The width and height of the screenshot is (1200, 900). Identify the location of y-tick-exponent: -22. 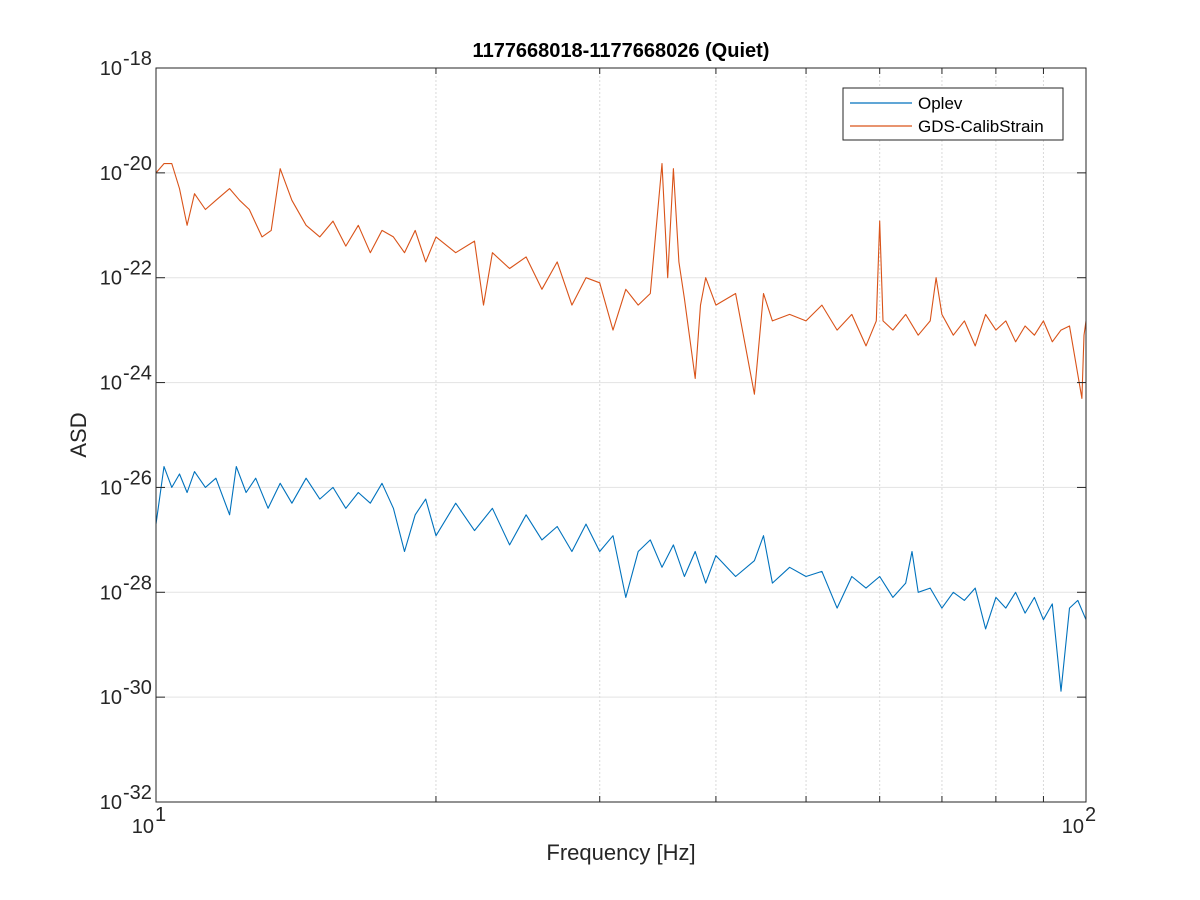
(137, 269).